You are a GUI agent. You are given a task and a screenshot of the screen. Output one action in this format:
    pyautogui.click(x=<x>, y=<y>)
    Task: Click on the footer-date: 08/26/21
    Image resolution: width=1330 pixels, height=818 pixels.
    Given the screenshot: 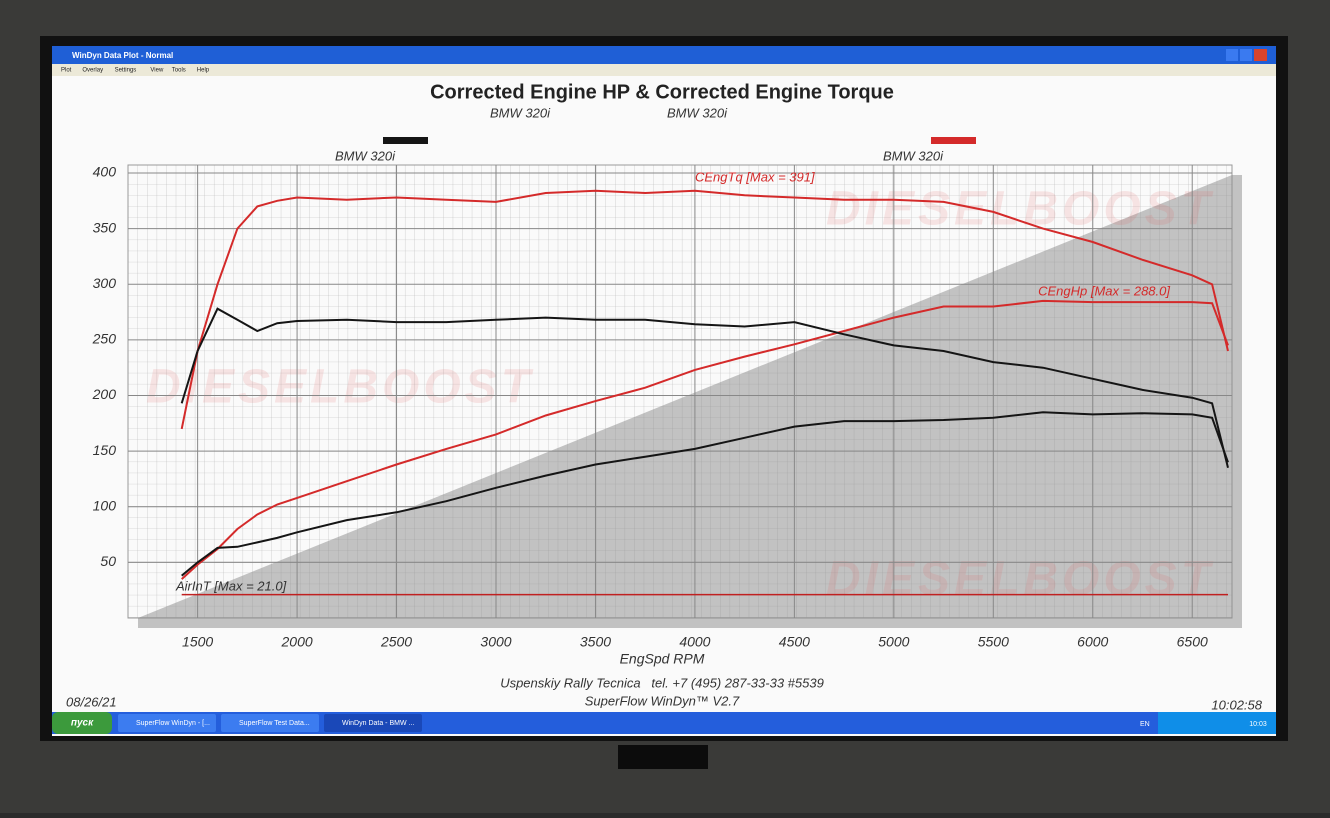 What is the action you would take?
    pyautogui.click(x=91, y=701)
    